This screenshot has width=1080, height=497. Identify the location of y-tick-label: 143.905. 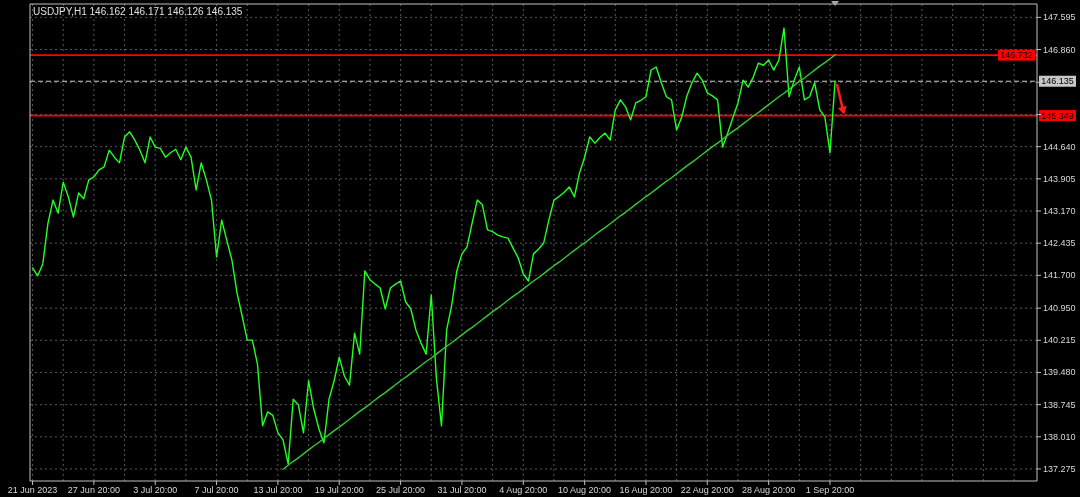
(1059, 178).